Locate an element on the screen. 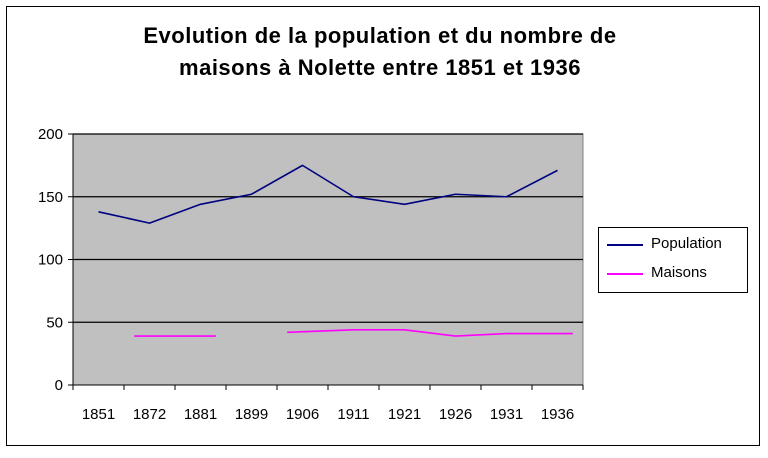 This screenshot has height=458, width=768. legend-label-population: Population is located at coordinates (686, 243).